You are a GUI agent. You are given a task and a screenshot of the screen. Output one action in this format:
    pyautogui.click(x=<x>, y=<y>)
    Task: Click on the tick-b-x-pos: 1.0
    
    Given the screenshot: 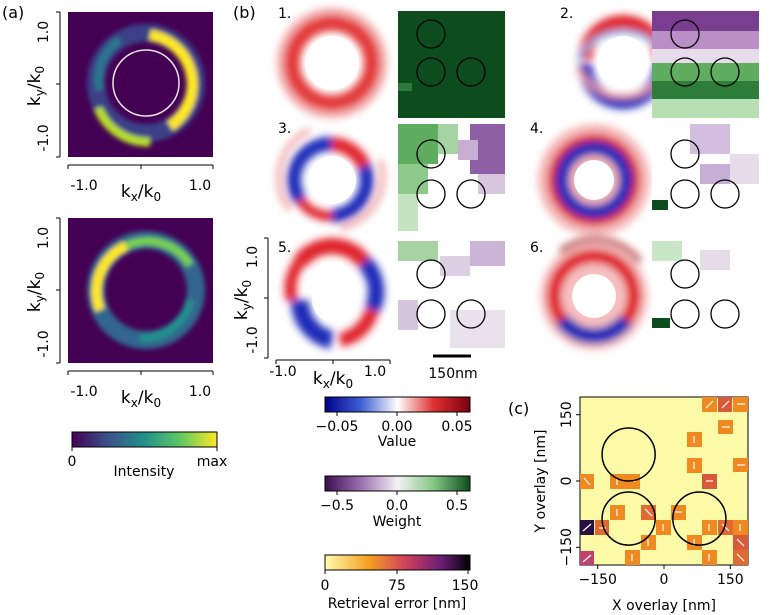 What is the action you would take?
    pyautogui.click(x=375, y=372)
    